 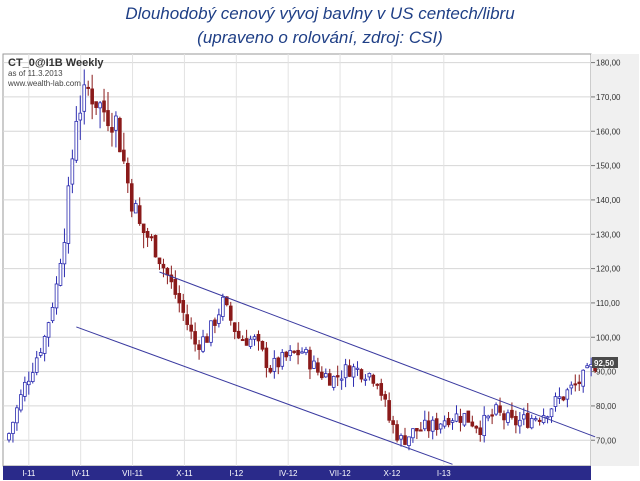 I want to click on x-tick-label: IV-11, so click(x=81, y=473).